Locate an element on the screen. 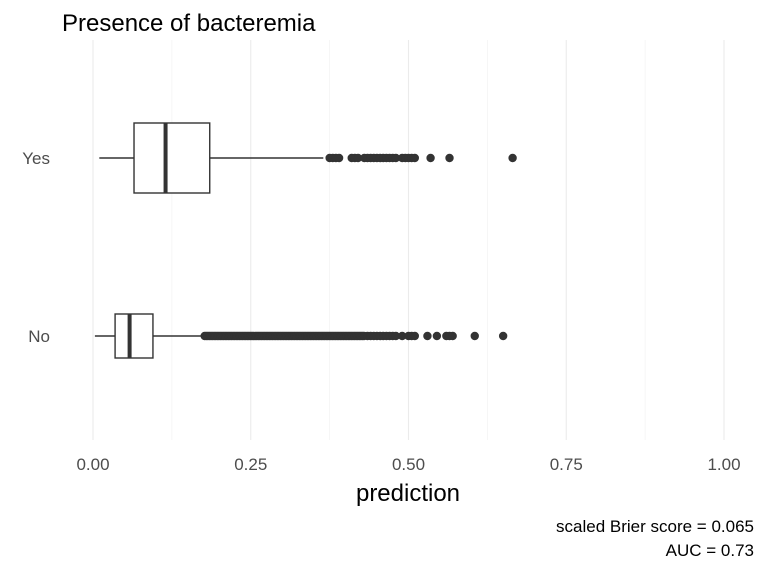 This screenshot has width=768, height=576. x-tick-label: 0.50 is located at coordinates (408, 464).